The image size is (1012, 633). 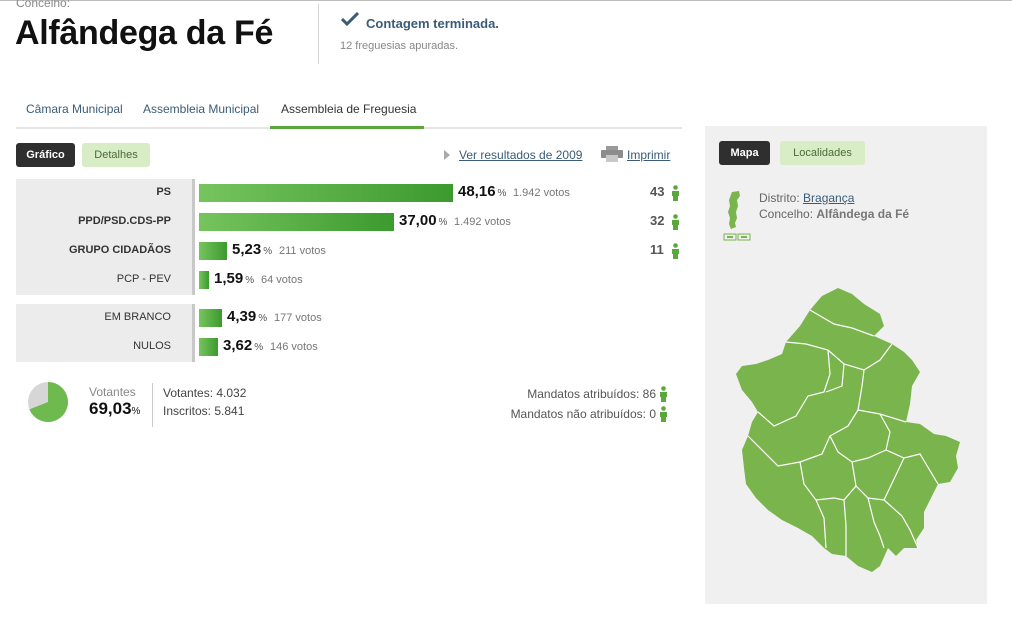 I want to click on votes-count: 177 votos, so click(x=298, y=318).